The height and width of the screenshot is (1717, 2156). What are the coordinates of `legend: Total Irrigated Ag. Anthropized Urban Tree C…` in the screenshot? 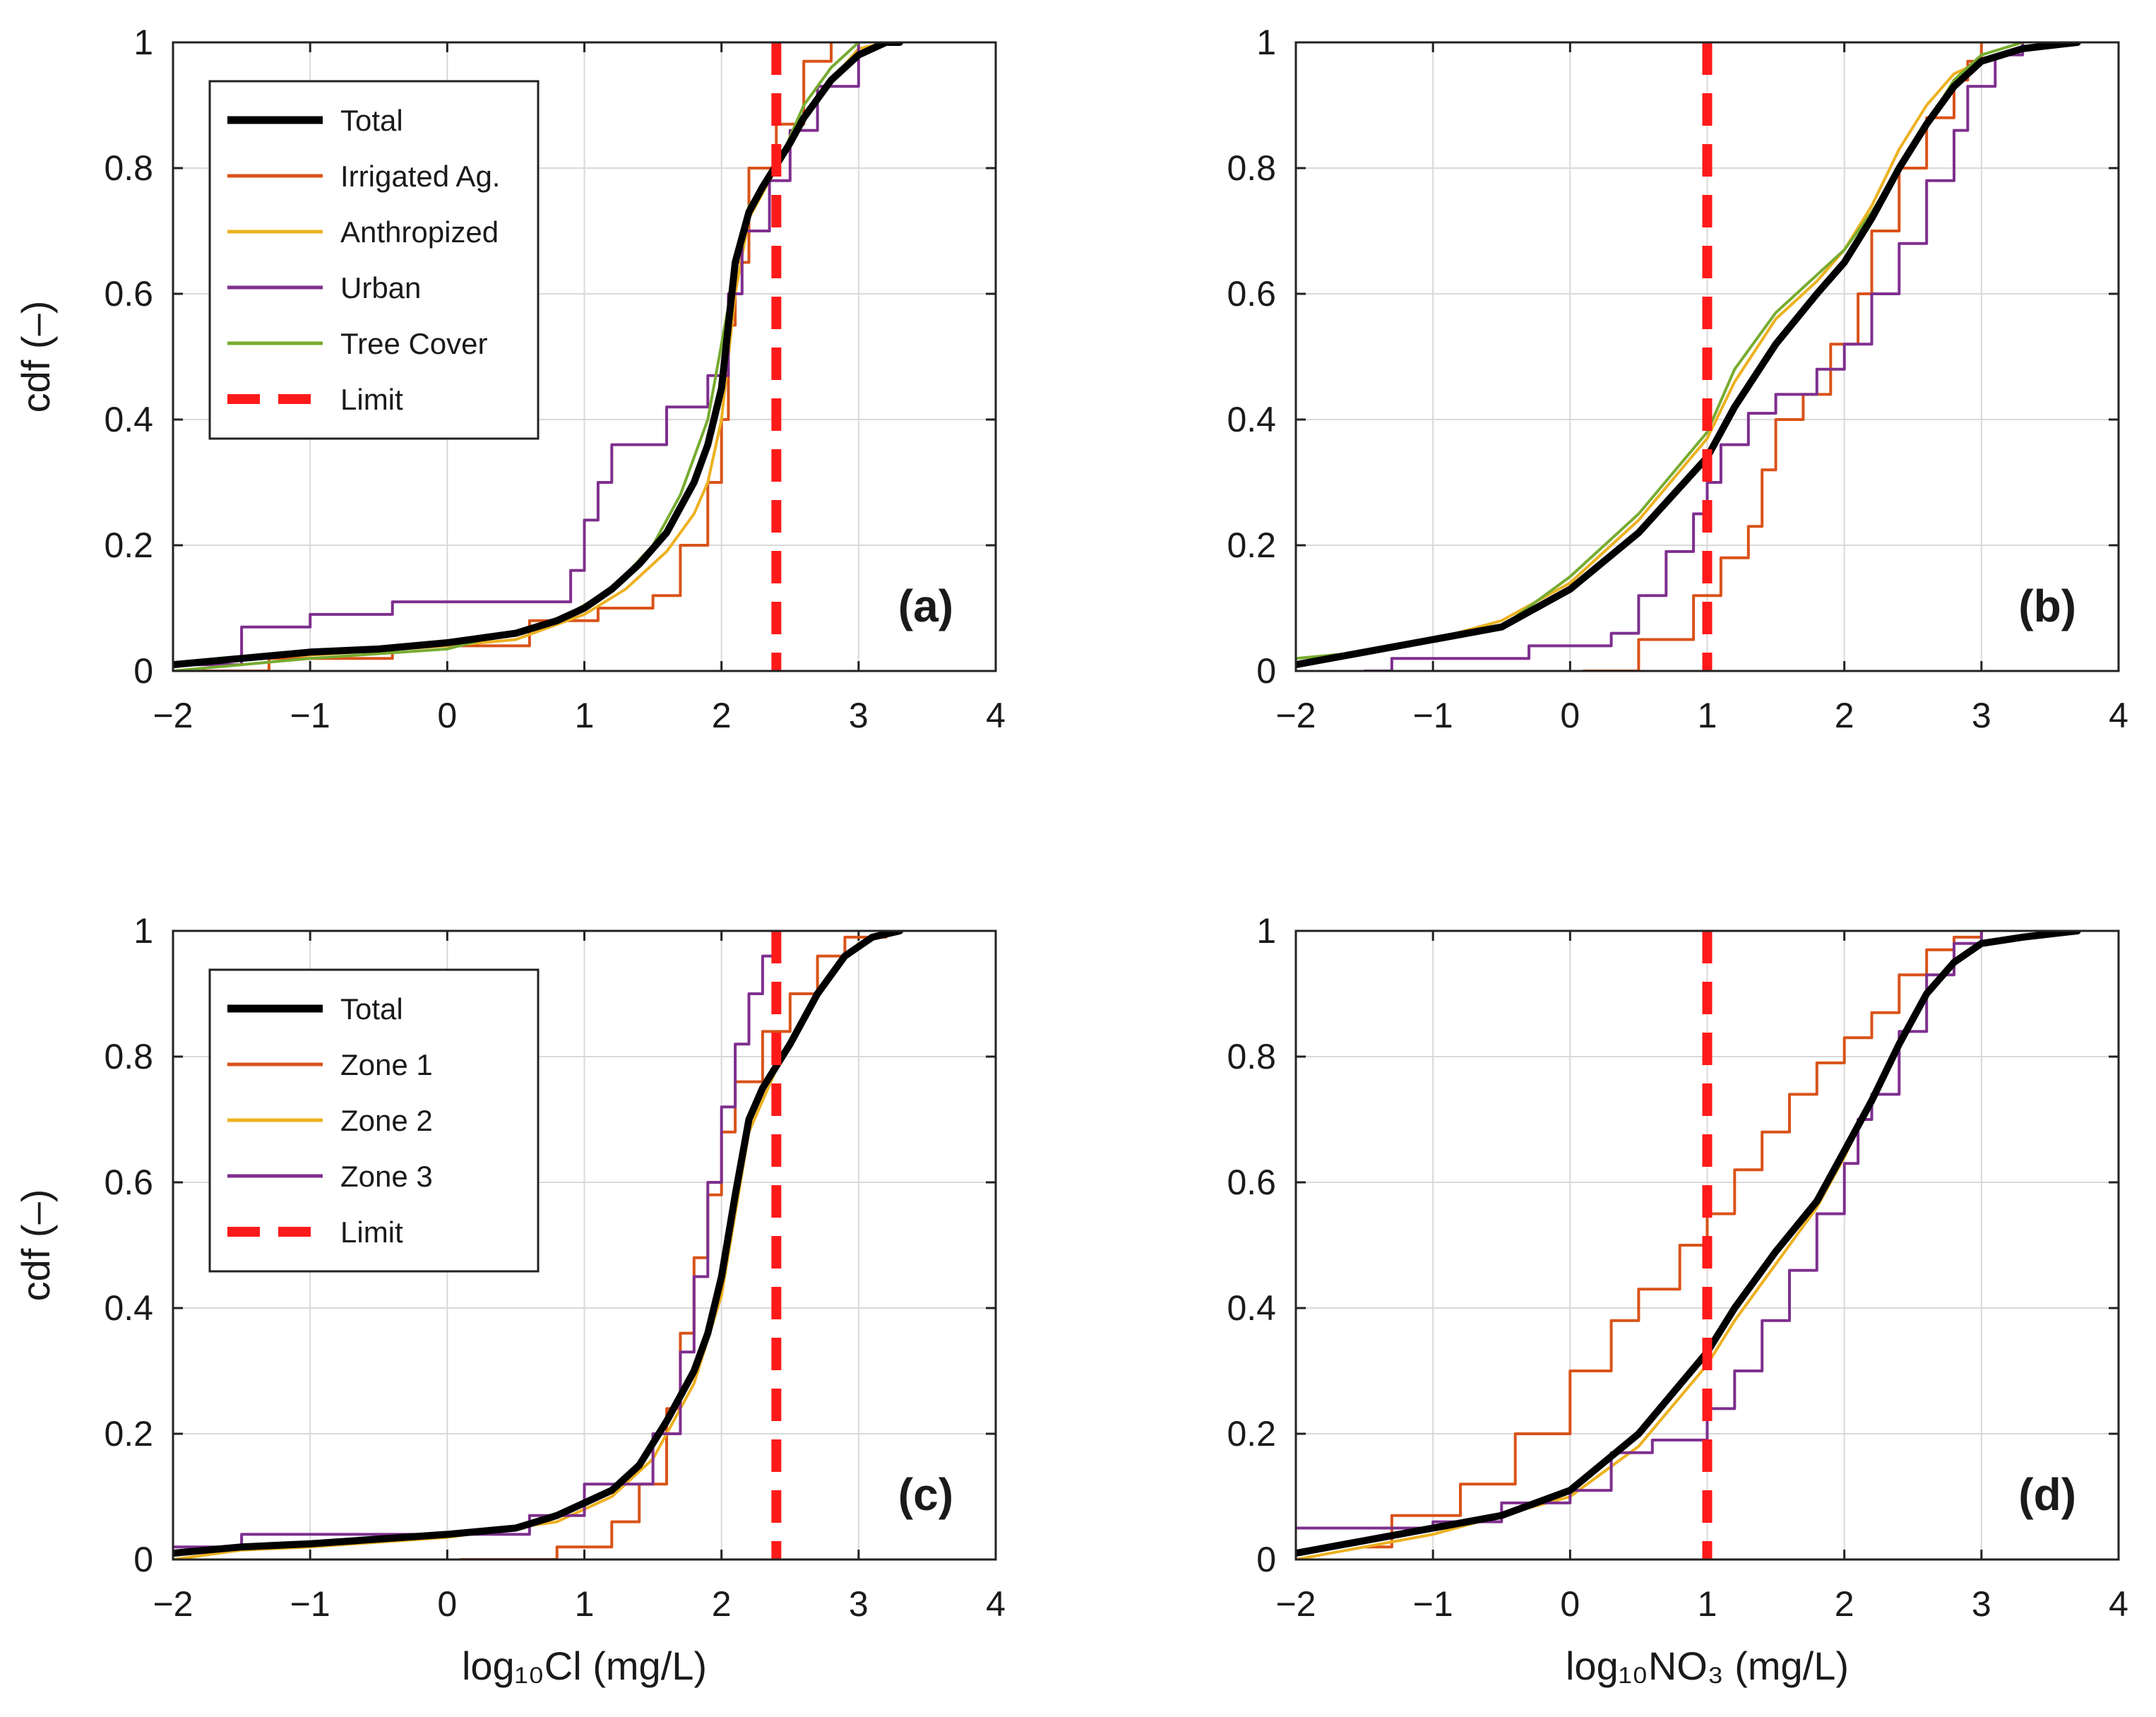 It's located at (374, 260).